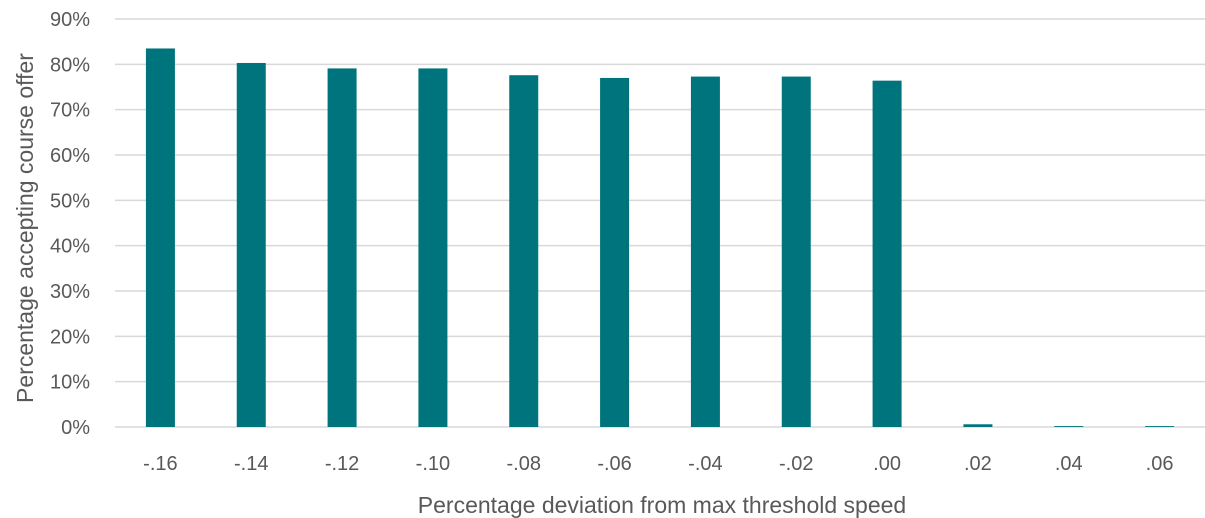  What do you see at coordinates (70, 337) in the screenshot?
I see `y-tick-label: 20%` at bounding box center [70, 337].